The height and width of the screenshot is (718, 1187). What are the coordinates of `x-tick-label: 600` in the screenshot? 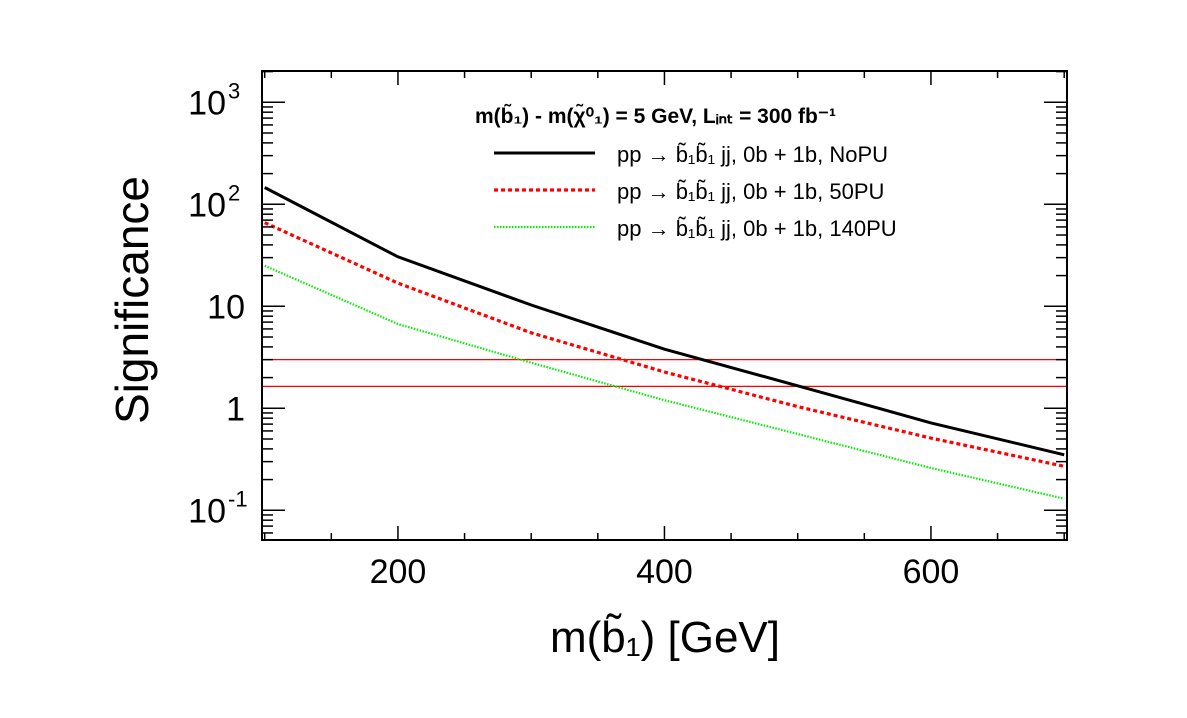 It's located at (931, 572).